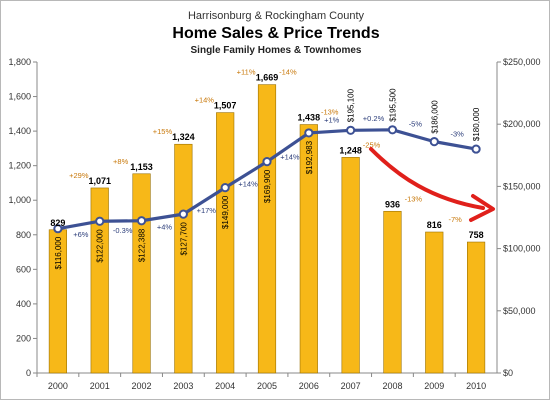 Image resolution: width=550 pixels, height=401 pixels. Describe the element at coordinates (142, 386) in the screenshot. I see `x-tick-label: 2002` at that location.